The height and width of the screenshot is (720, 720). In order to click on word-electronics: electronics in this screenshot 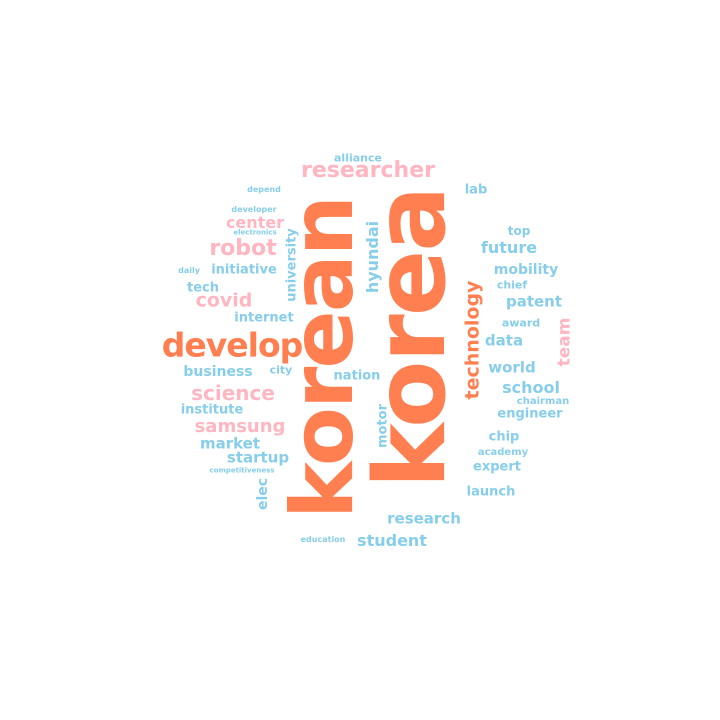, I will do `click(255, 232)`.